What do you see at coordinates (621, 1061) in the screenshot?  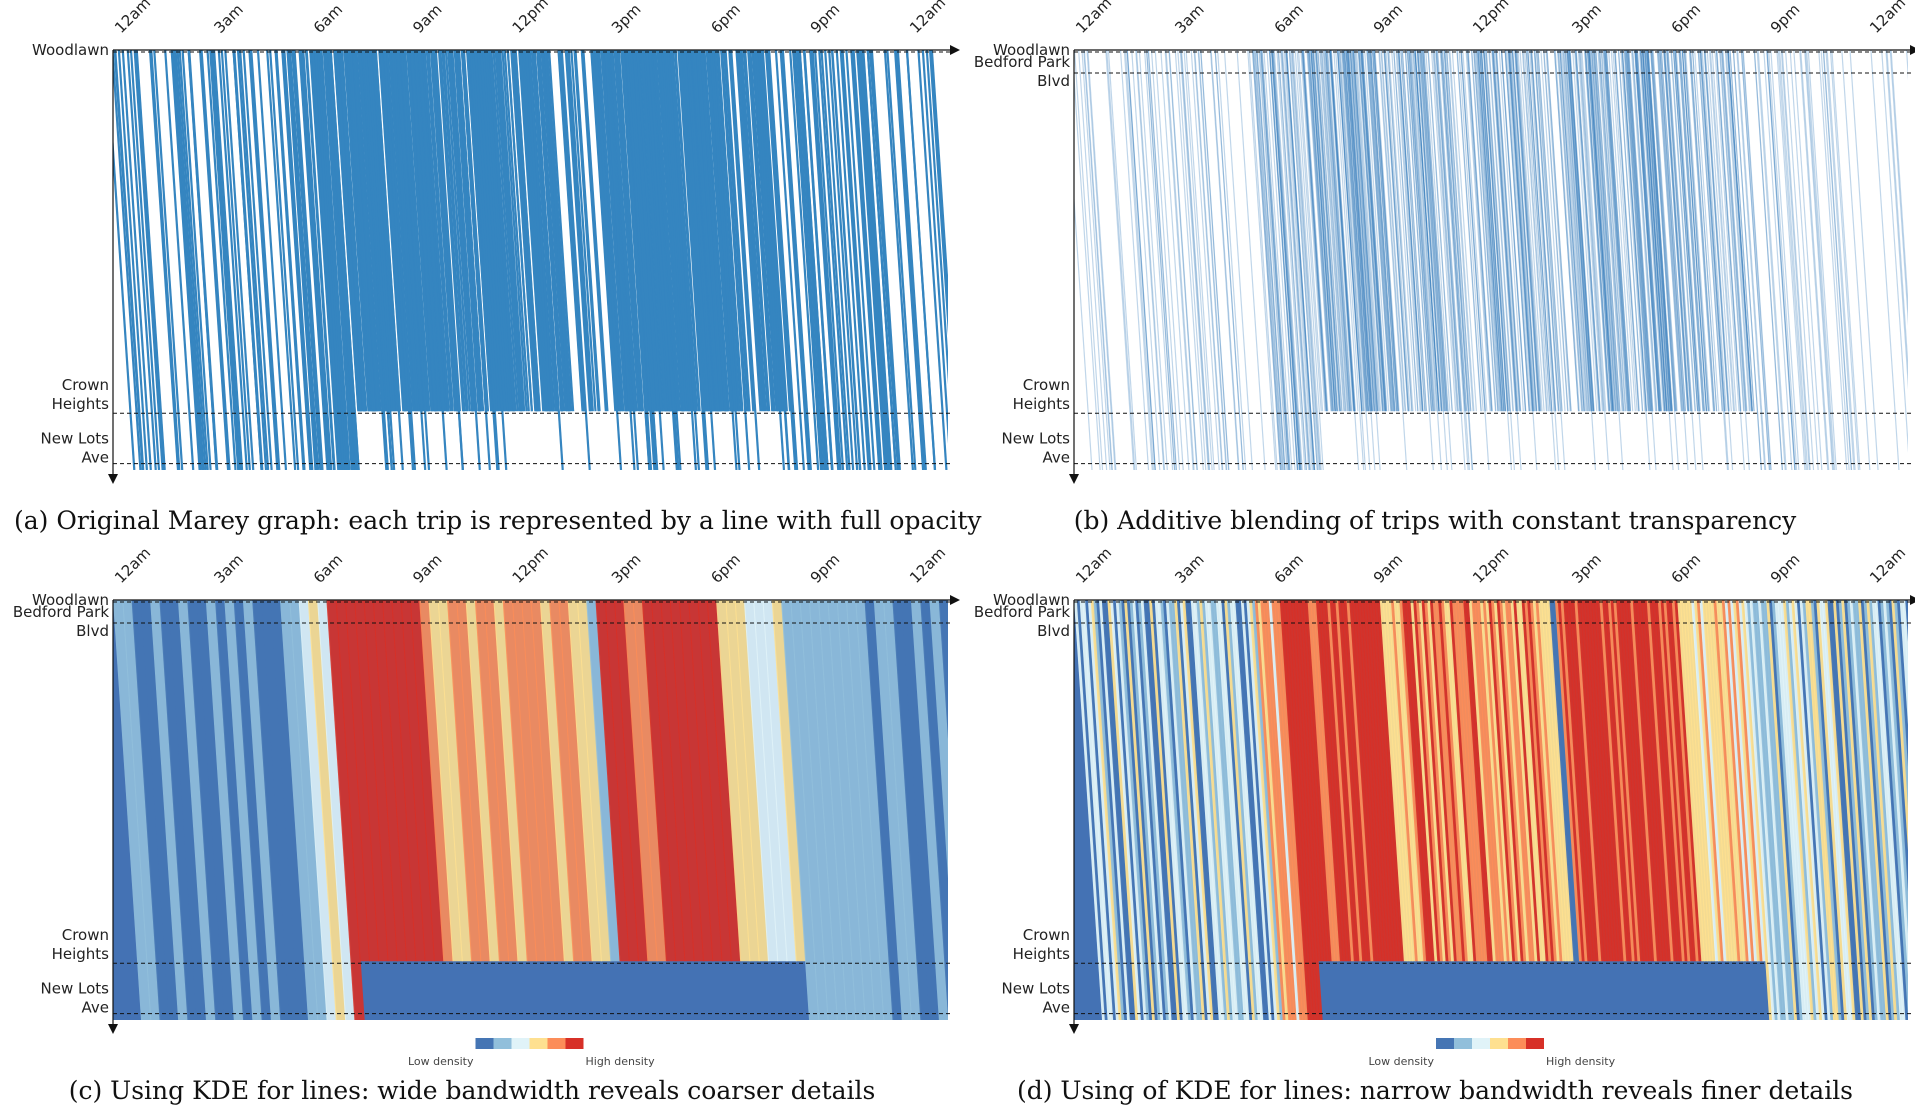 I see `legend-high-label: High density` at bounding box center [621, 1061].